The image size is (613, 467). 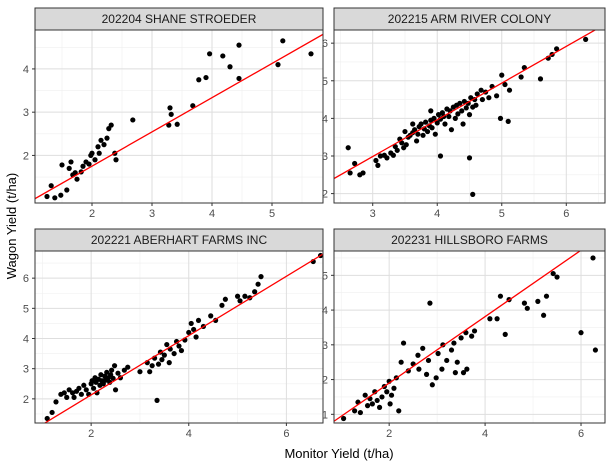 What do you see at coordinates (566, 214) in the screenshot?
I see `x-tick-label: 6` at bounding box center [566, 214].